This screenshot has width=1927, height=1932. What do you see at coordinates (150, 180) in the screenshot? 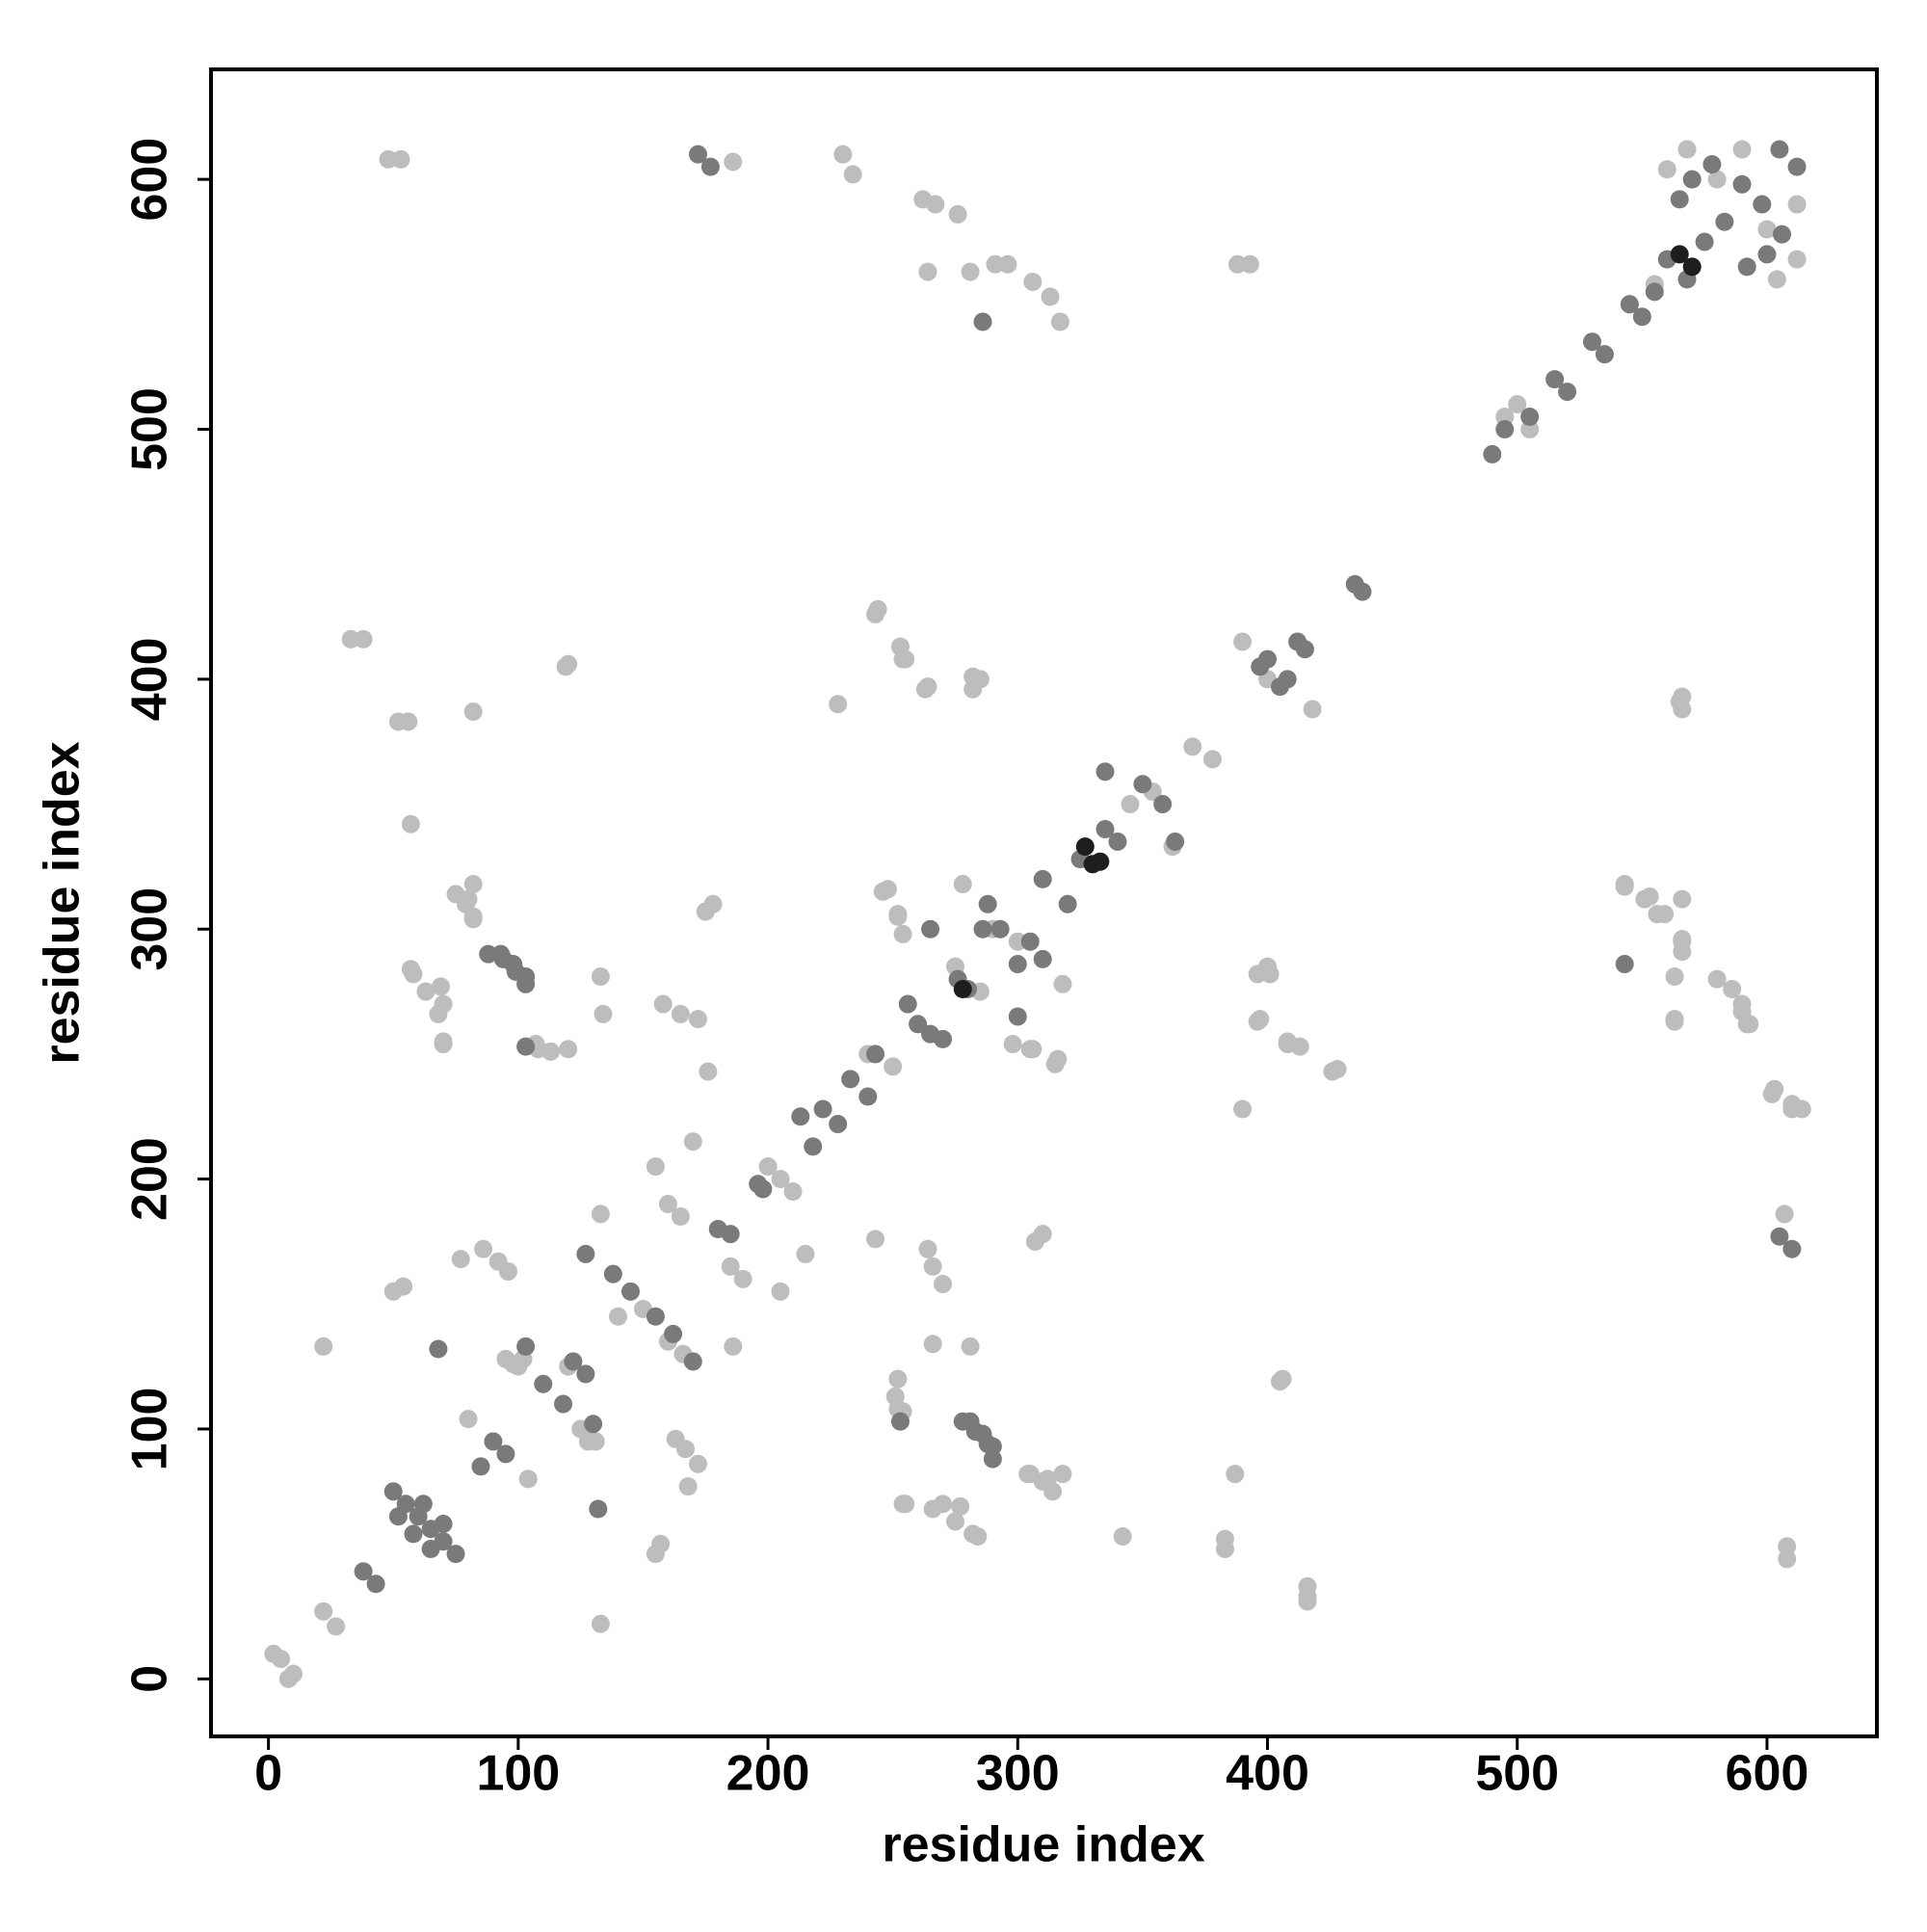
I see `y-tick-label: 600` at bounding box center [150, 180].